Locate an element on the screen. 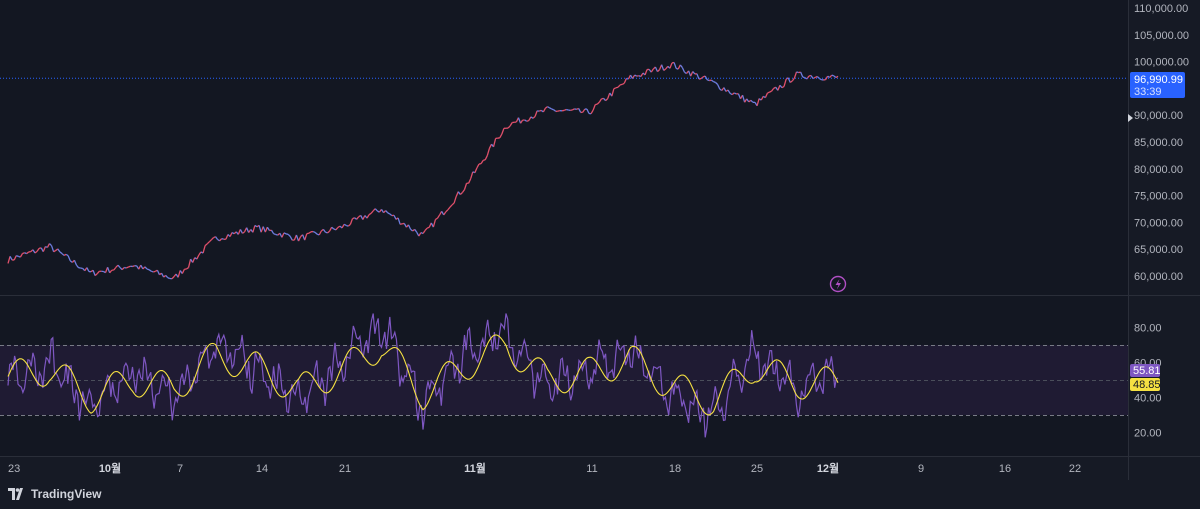 The height and width of the screenshot is (509, 1200). rsi-value-badge-bg is located at coordinates (1145, 370).